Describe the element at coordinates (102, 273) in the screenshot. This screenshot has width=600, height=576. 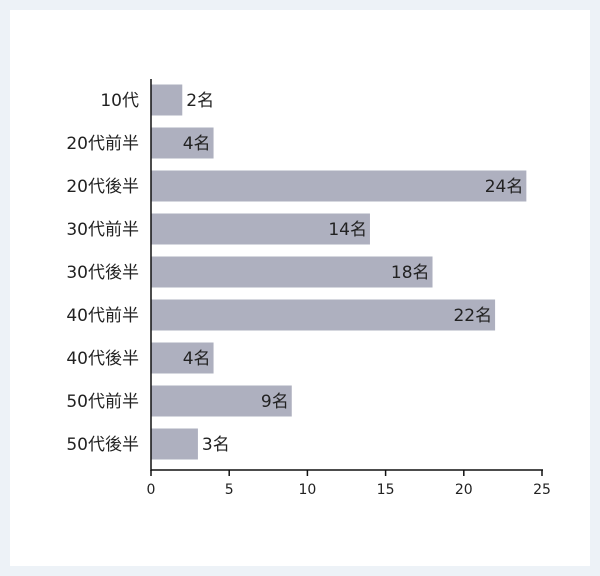
I see `category-label: 30代後半` at that location.